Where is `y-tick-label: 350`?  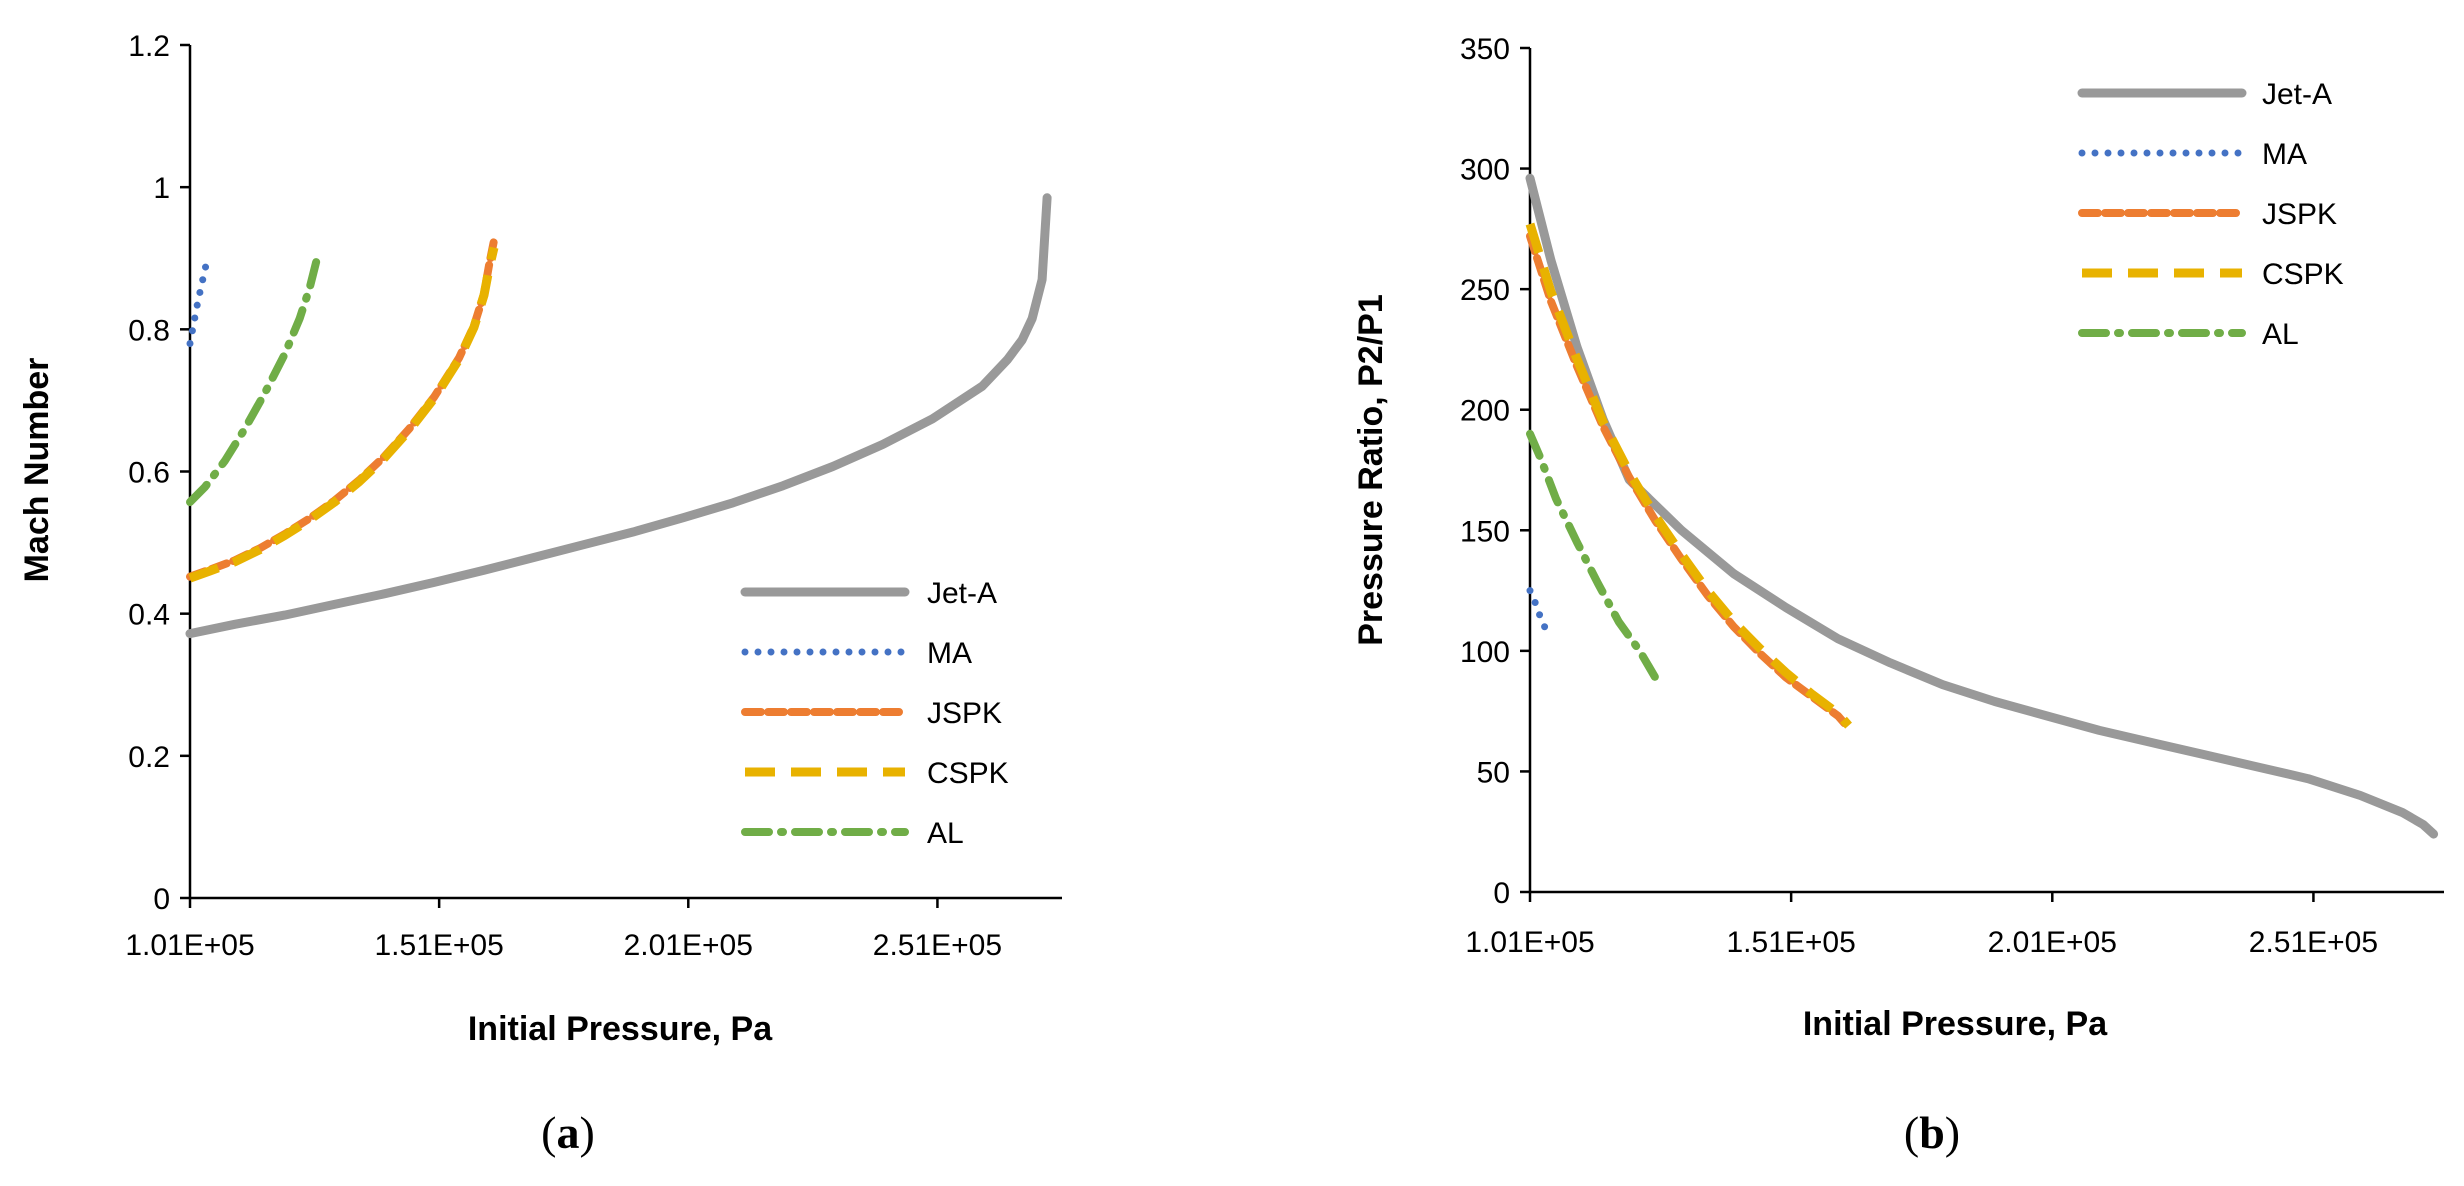 y-tick-label: 350 is located at coordinates (1485, 49).